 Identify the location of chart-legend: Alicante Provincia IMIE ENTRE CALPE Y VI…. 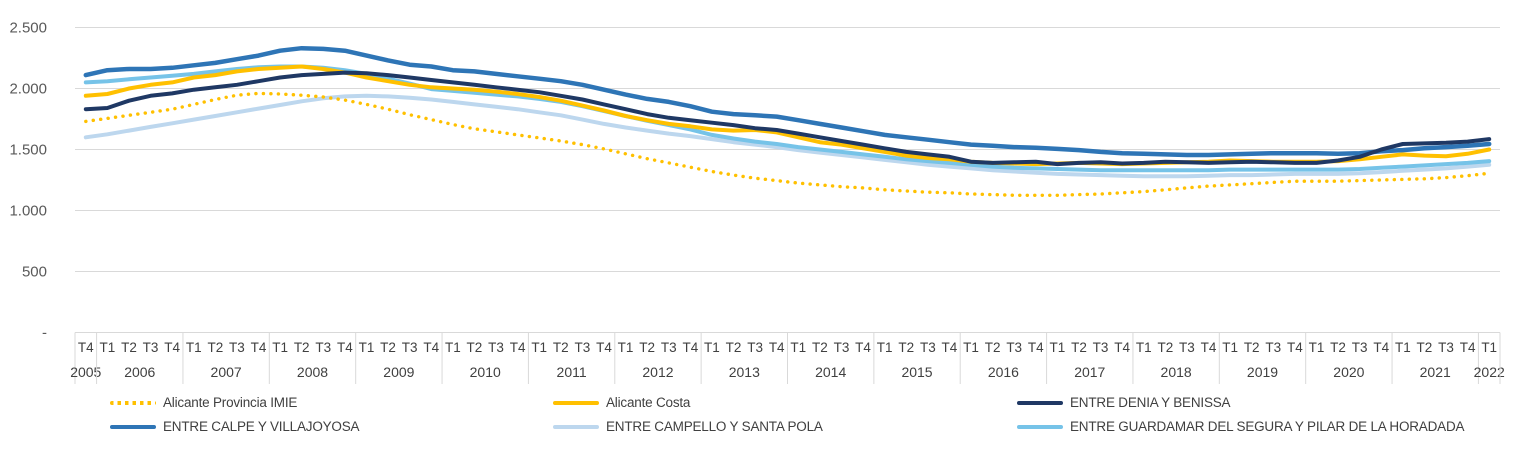
(760, 424).